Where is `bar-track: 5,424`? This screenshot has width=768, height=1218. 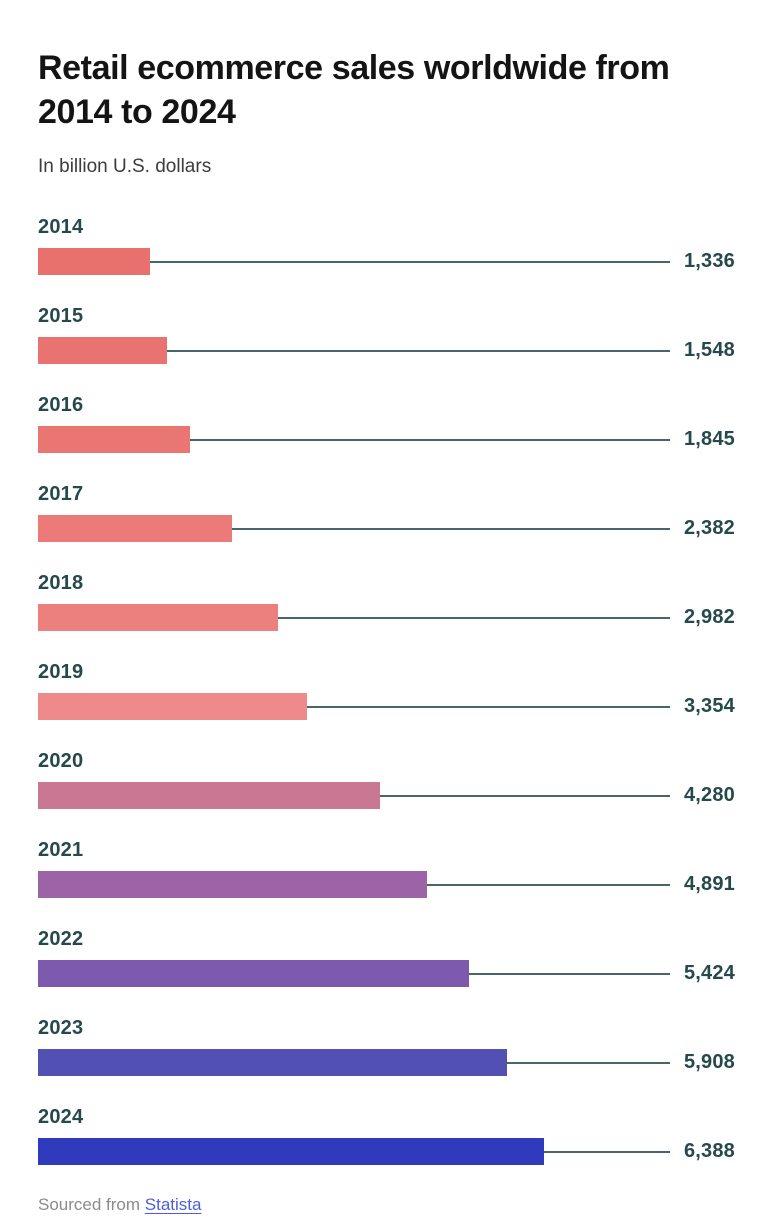
bar-track: 5,424 is located at coordinates (386, 973).